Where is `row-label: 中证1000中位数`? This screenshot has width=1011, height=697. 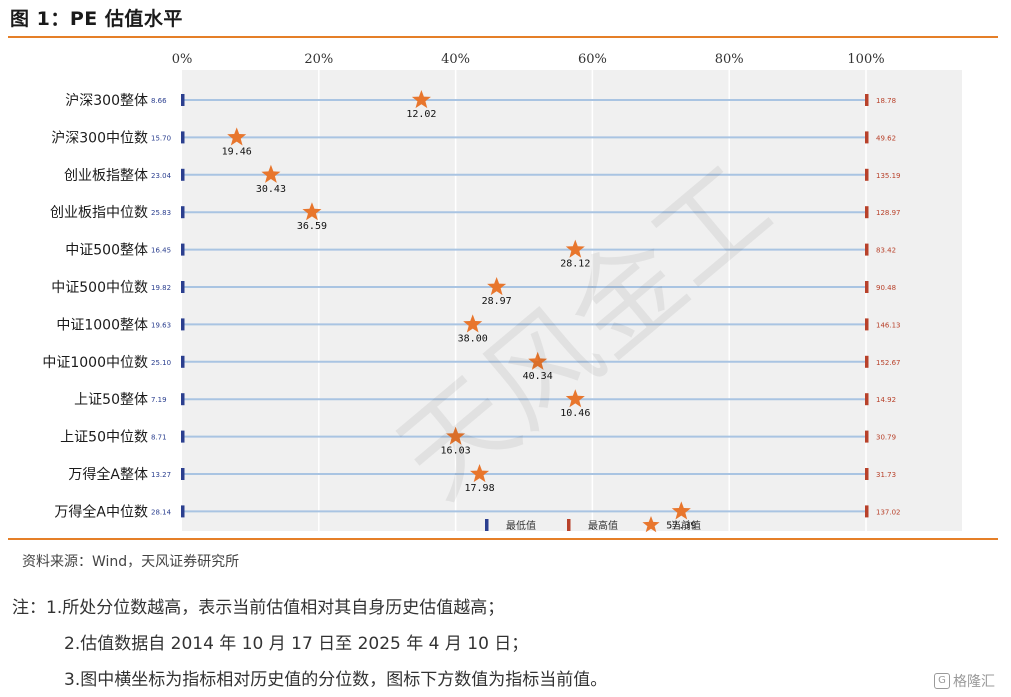
row-label: 中证1000中位数 is located at coordinates (95, 363).